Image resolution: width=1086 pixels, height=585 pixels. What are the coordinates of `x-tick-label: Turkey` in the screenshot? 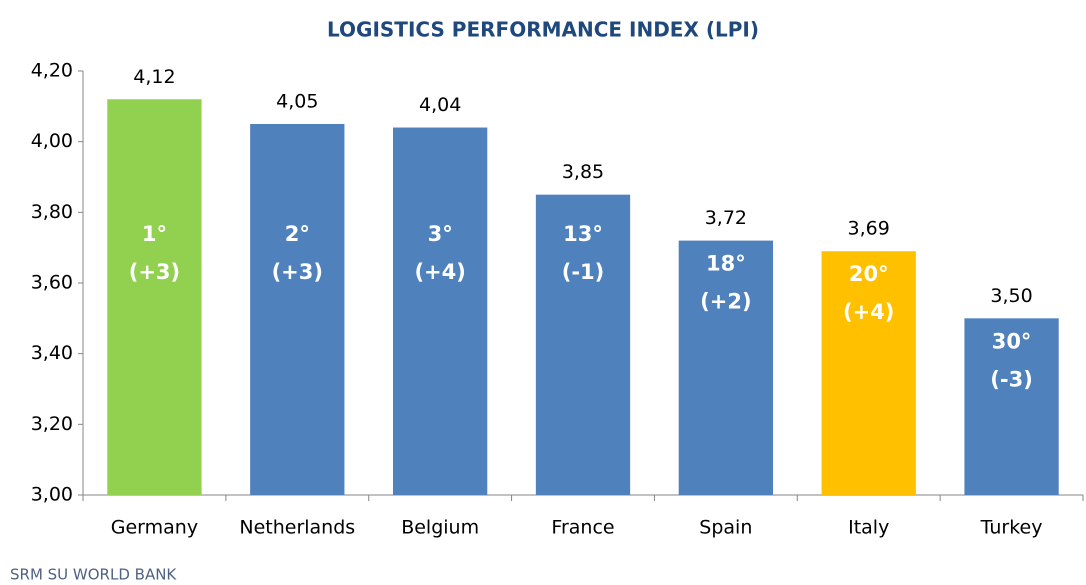 It's located at (1011, 528).